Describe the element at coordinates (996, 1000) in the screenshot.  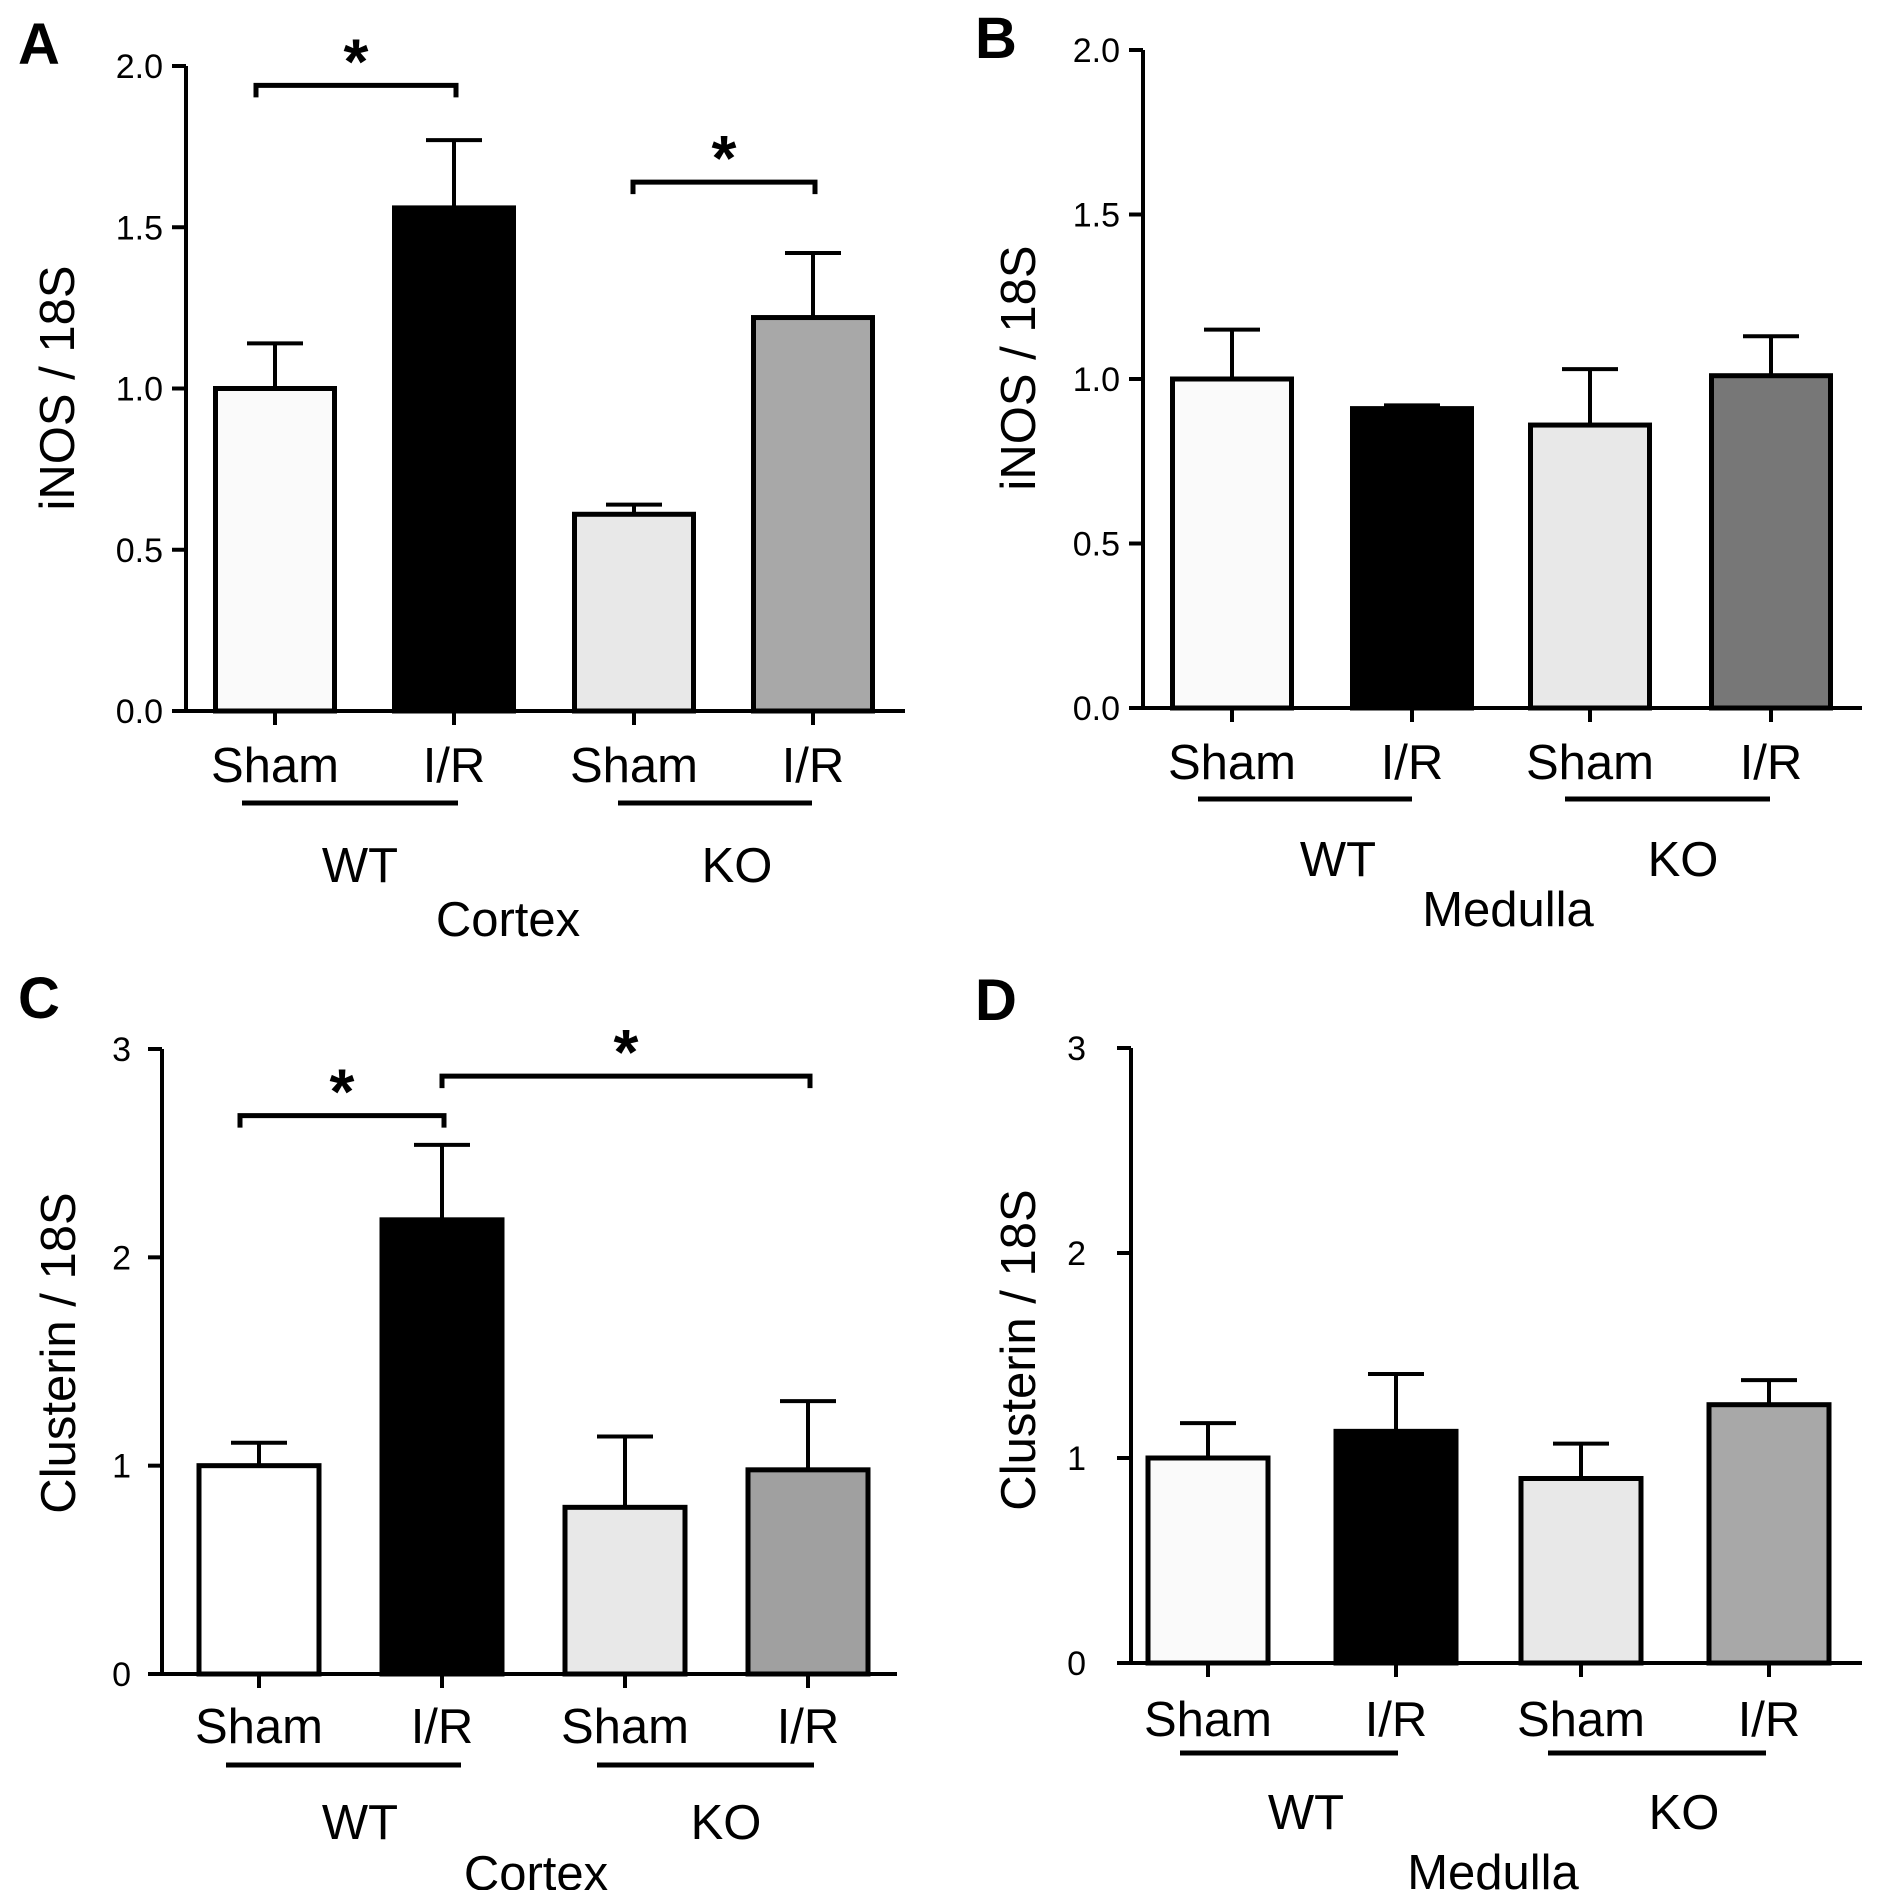
I see `panel-letter: D` at that location.